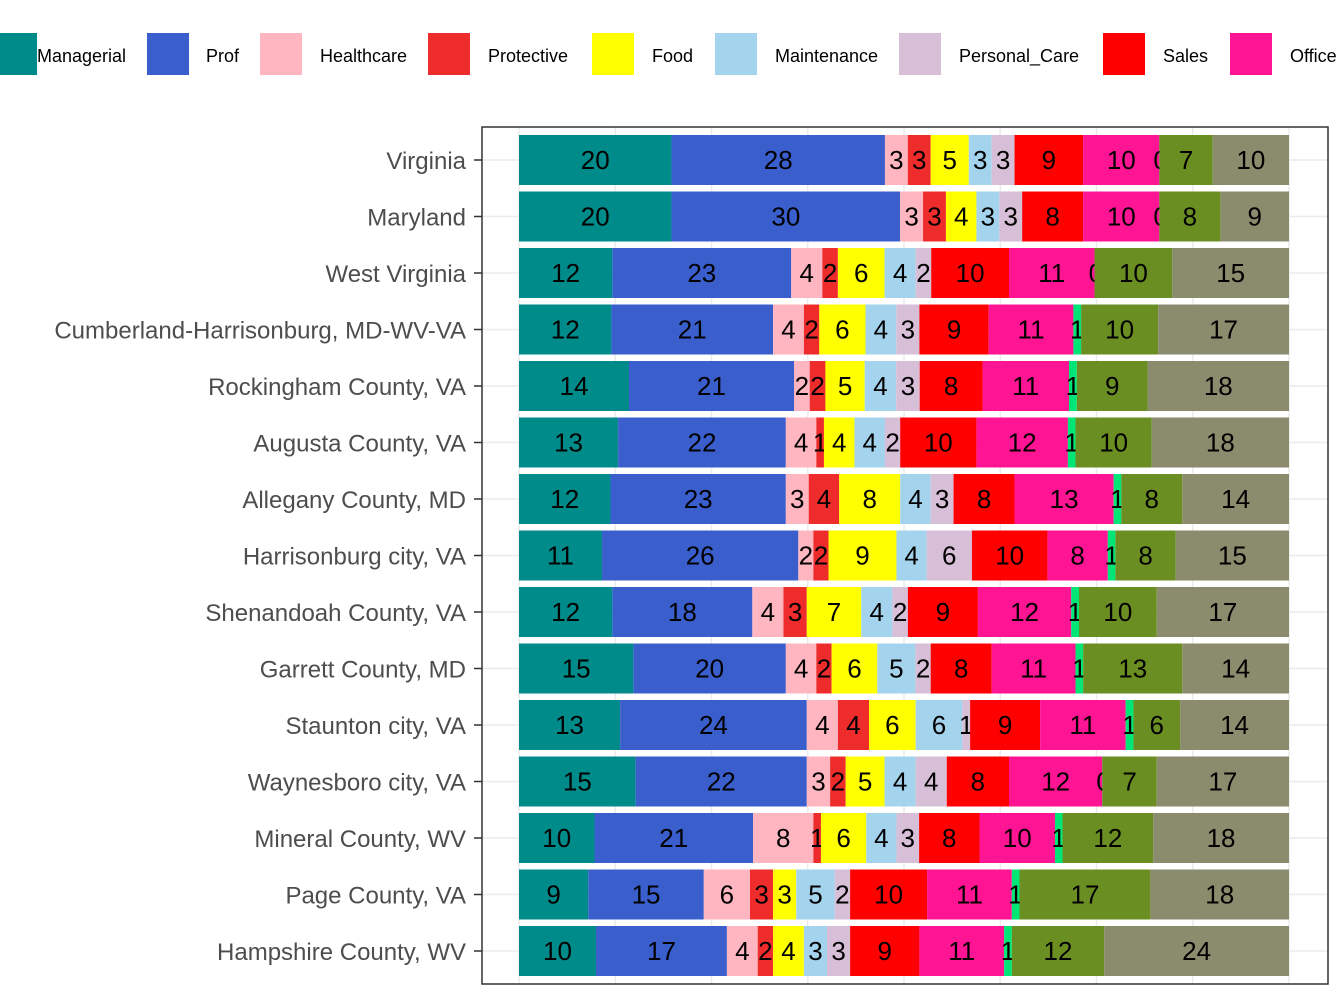 The image size is (1344, 1008). What do you see at coordinates (1155, 54) in the screenshot?
I see `legend-item: Sales` at bounding box center [1155, 54].